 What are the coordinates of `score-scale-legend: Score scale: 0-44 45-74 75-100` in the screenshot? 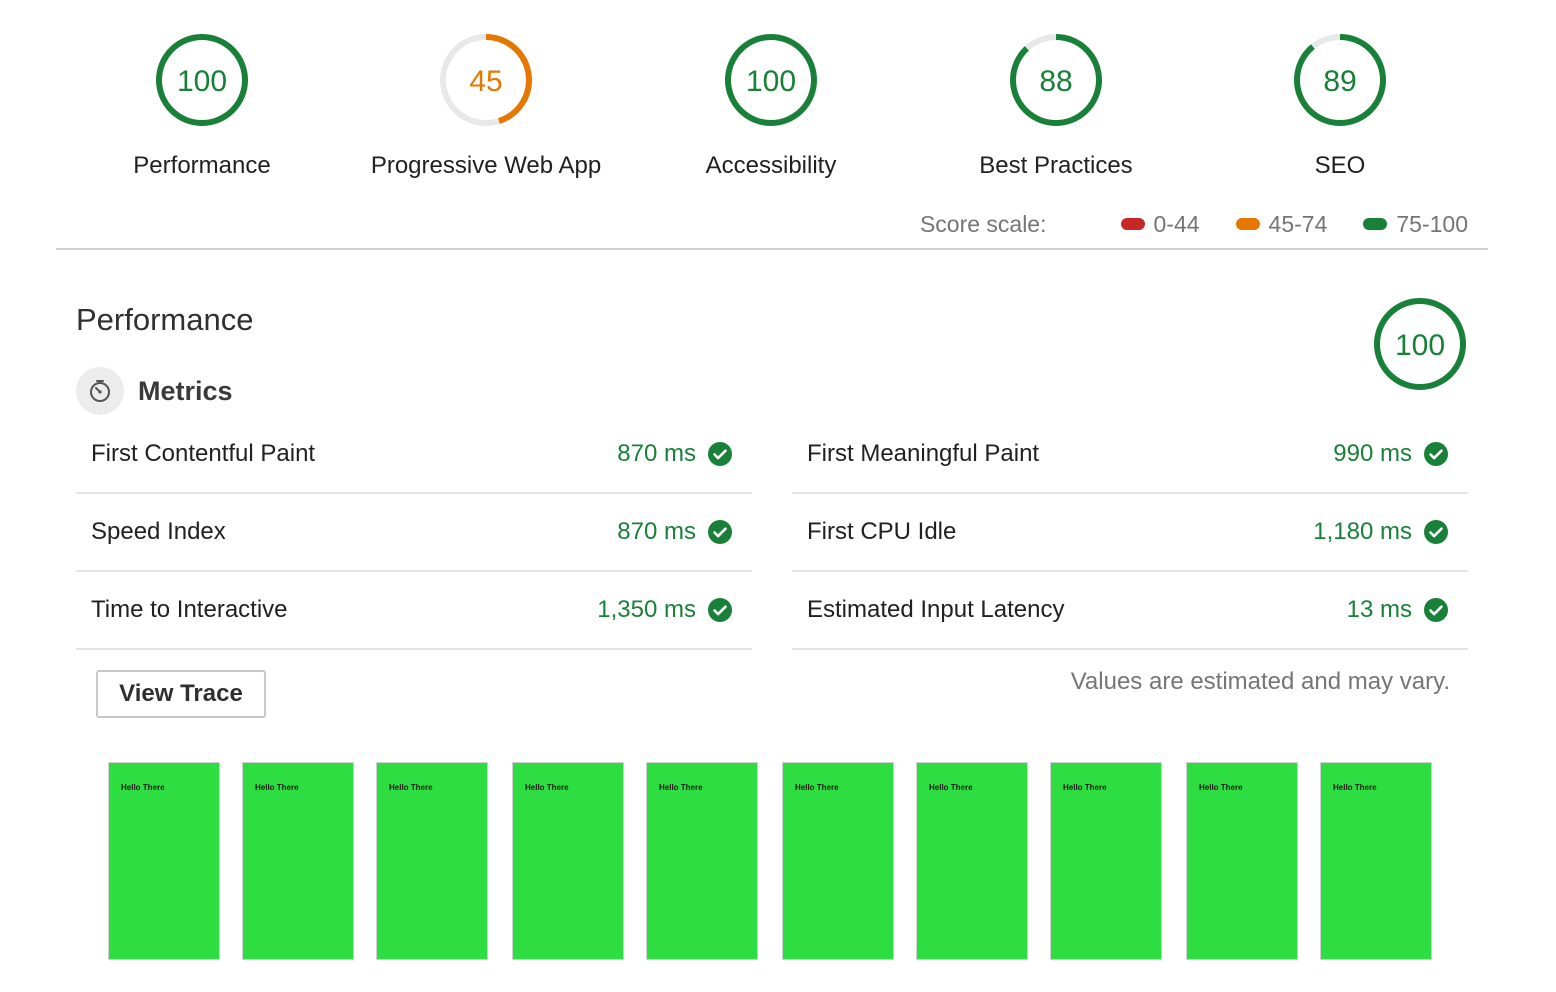 It's located at (1194, 224).